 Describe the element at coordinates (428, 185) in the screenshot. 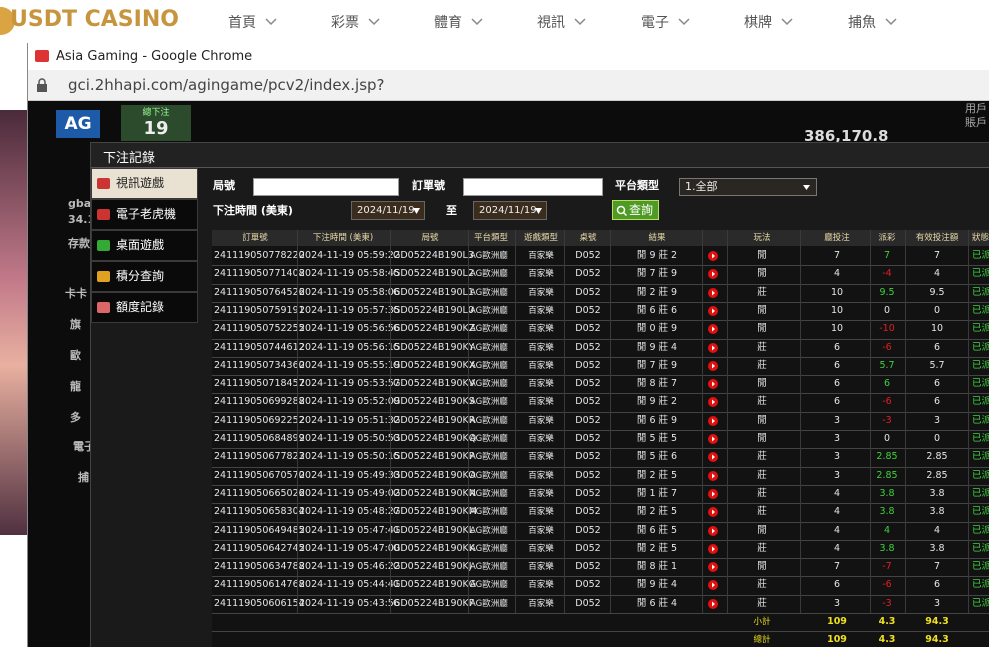

I see `order-label: 訂單號` at that location.